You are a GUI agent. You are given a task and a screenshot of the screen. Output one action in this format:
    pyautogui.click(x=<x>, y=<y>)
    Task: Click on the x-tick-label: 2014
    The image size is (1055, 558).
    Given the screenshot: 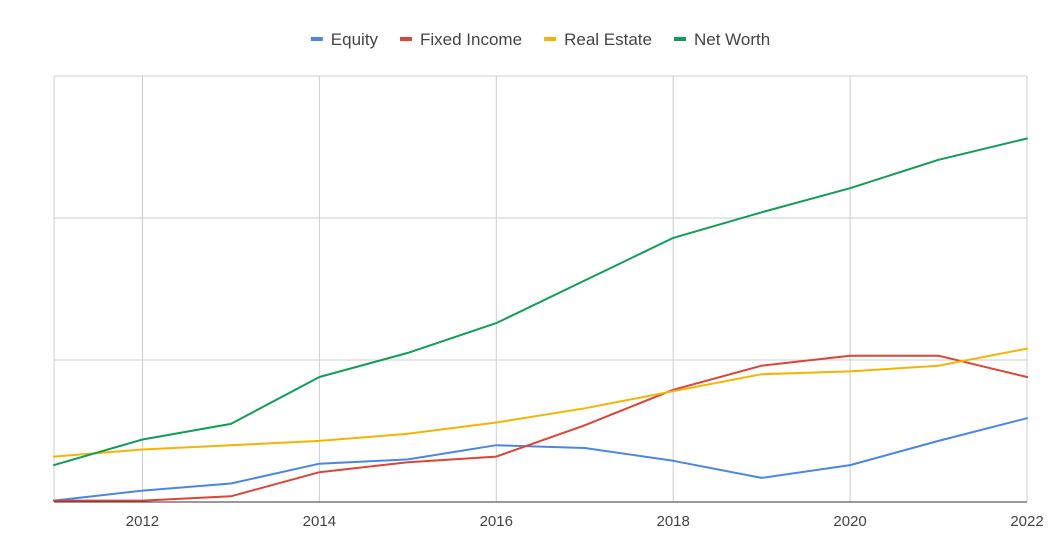 What is the action you would take?
    pyautogui.click(x=319, y=521)
    